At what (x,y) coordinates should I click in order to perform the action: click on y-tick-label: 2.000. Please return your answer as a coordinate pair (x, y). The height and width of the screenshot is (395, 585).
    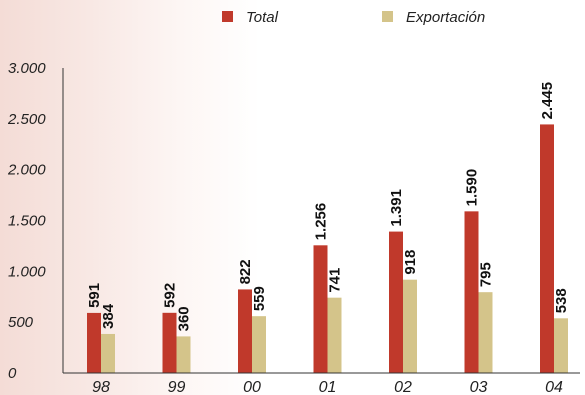
    Looking at the image, I should click on (26, 170).